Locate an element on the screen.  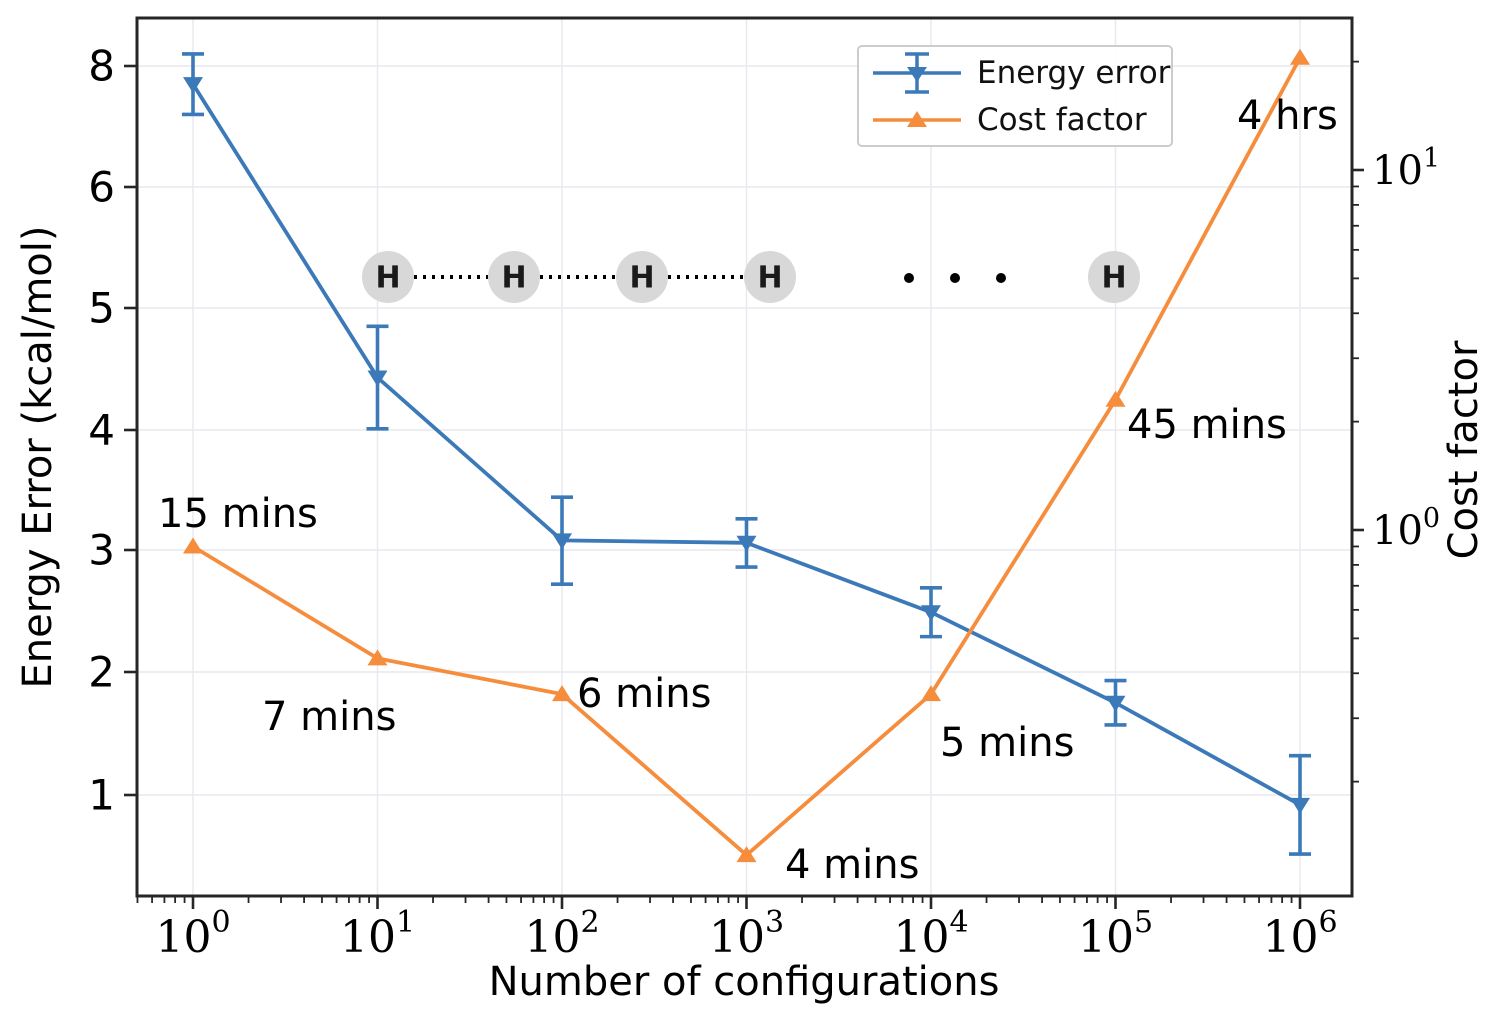
x-axis-title-text: Number of configurations is located at coordinates (744, 982).